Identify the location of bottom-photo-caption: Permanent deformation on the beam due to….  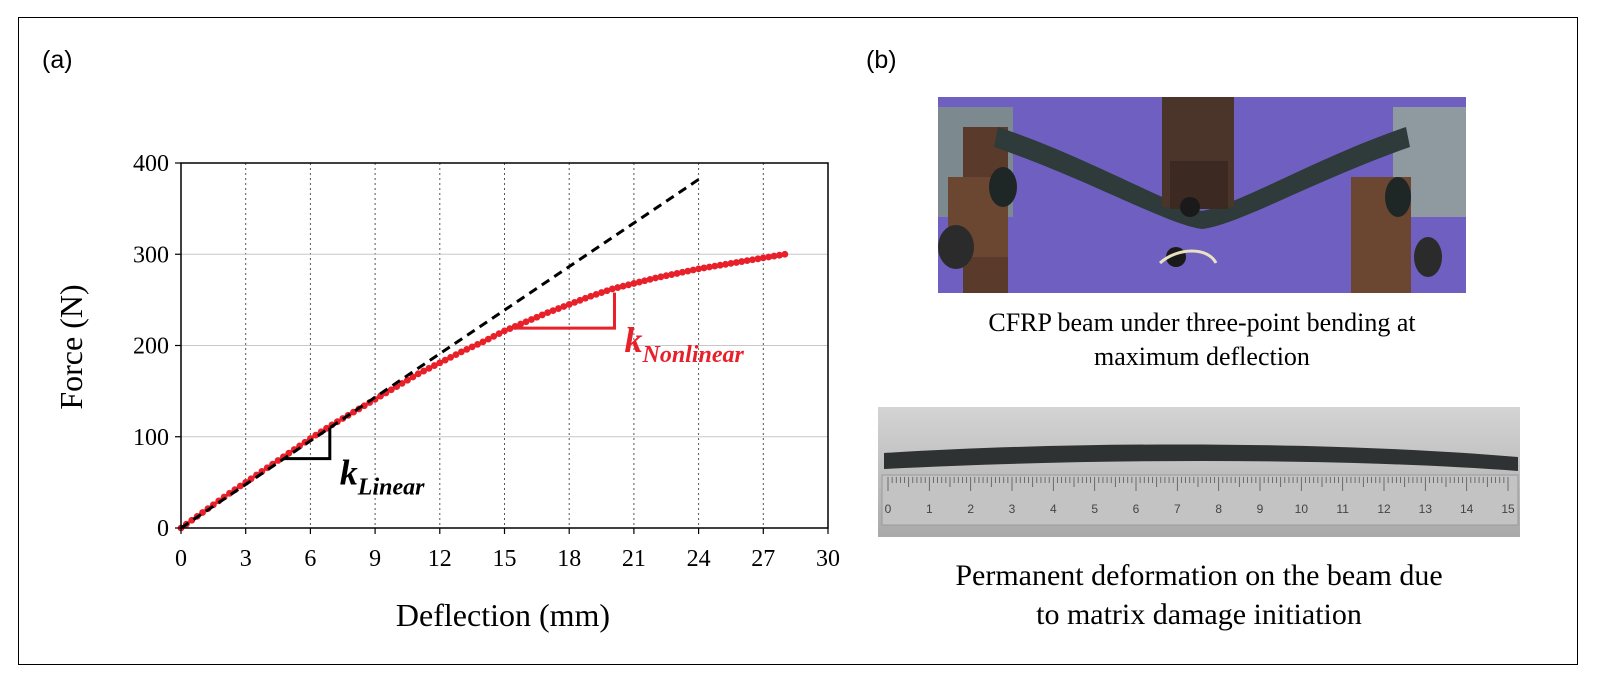
(1199, 595).